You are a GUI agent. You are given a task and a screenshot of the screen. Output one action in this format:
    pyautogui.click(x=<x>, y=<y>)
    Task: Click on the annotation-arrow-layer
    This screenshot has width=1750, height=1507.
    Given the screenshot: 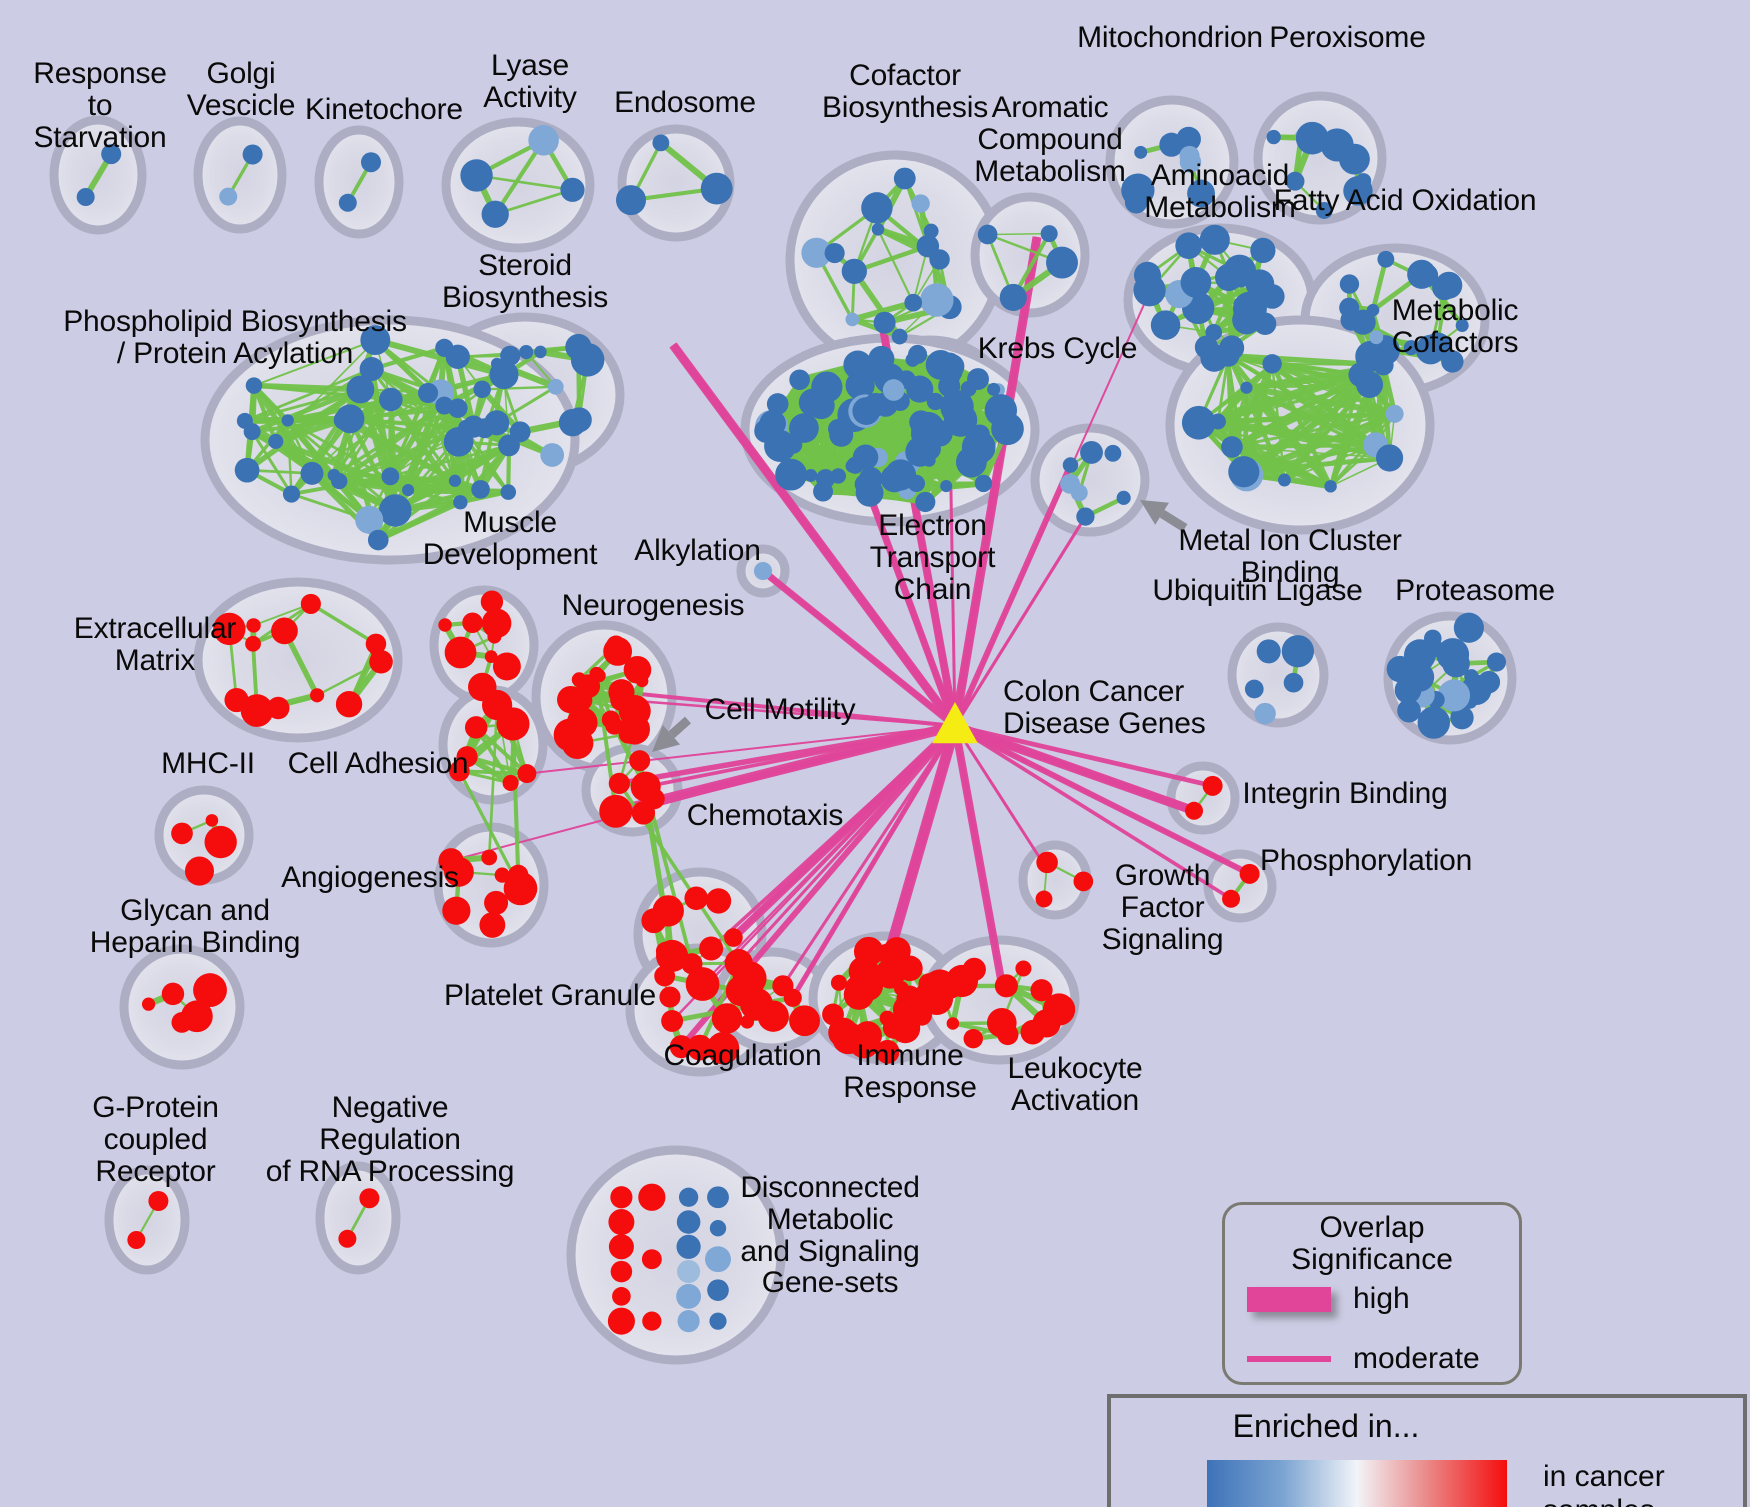 What is the action you would take?
    pyautogui.click(x=920, y=626)
    